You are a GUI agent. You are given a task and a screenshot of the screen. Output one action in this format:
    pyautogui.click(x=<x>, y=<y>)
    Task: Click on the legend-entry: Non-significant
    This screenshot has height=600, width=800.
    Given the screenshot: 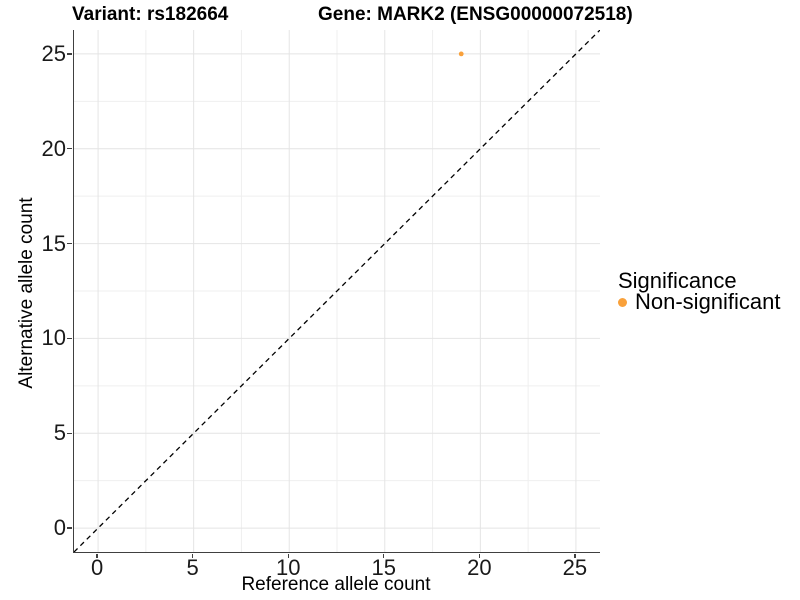 What is the action you would take?
    pyautogui.click(x=699, y=302)
    